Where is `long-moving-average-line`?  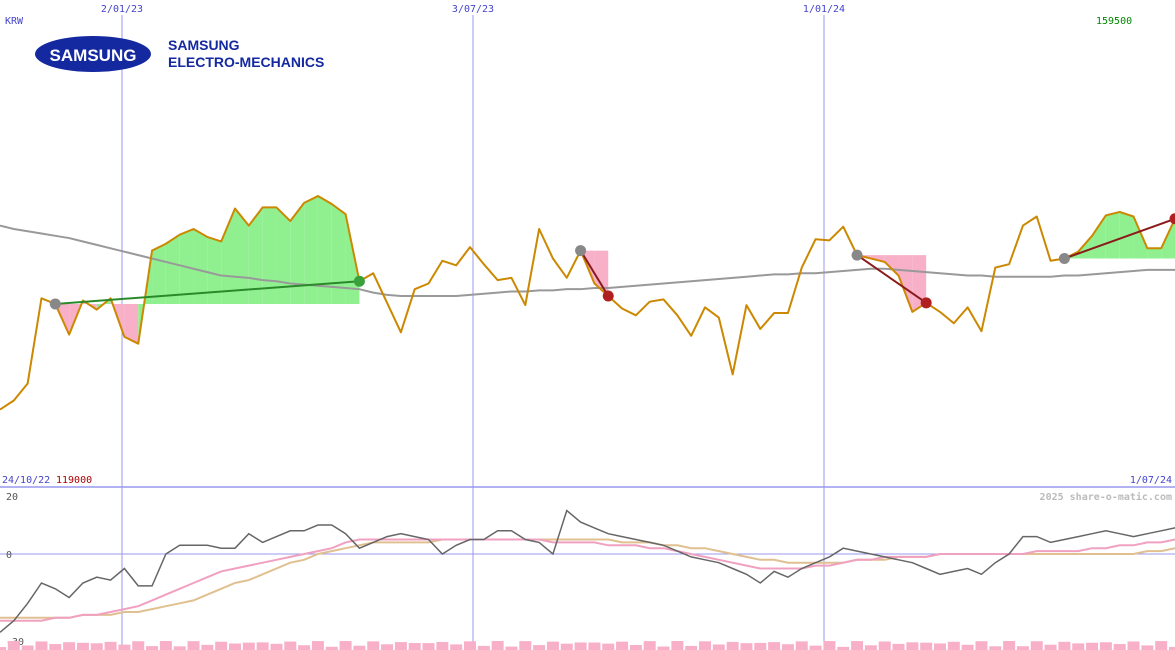 long-moving-average-line is located at coordinates (587, 260).